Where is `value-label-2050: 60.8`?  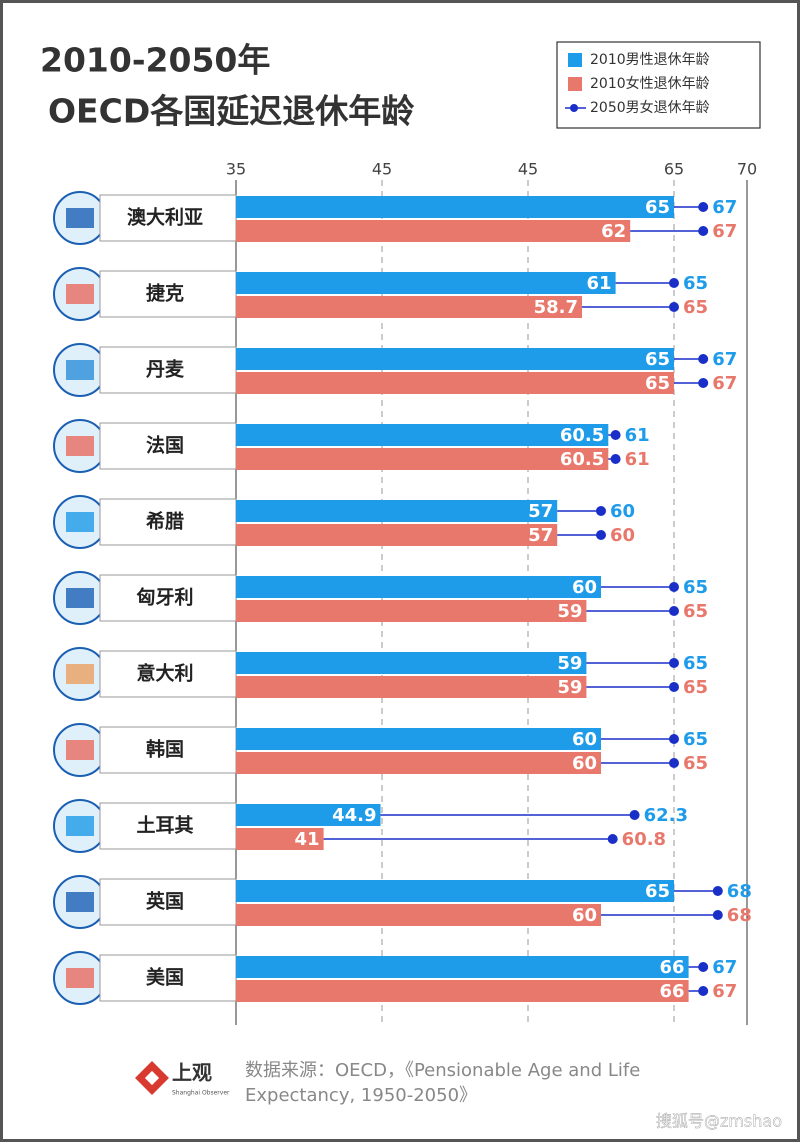
value-label-2050: 60.8 is located at coordinates (644, 839).